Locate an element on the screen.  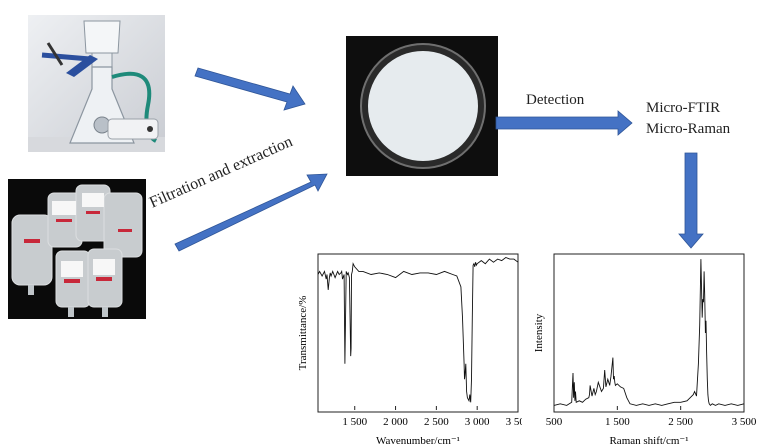
infusion-bags-photo is located at coordinates (77, 249).